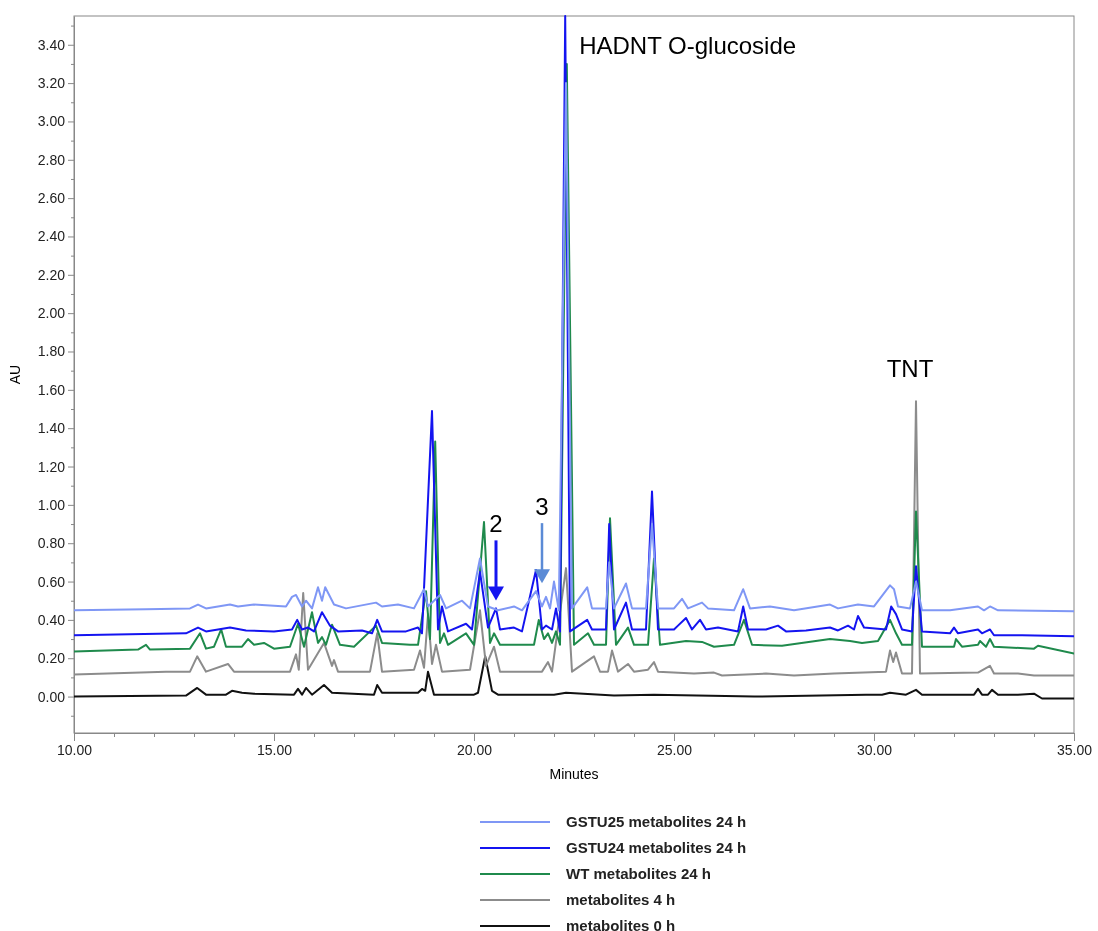  Describe the element at coordinates (621, 924) in the screenshot. I see `legend-label: metabolites 0 h` at that location.